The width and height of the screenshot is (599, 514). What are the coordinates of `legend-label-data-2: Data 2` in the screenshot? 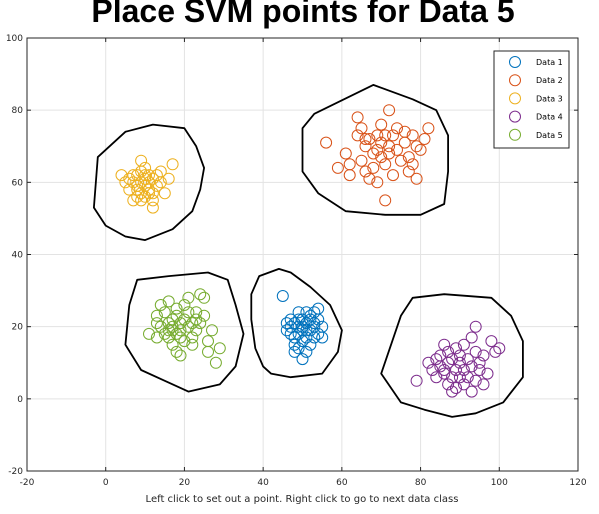 It's located at (549, 80).